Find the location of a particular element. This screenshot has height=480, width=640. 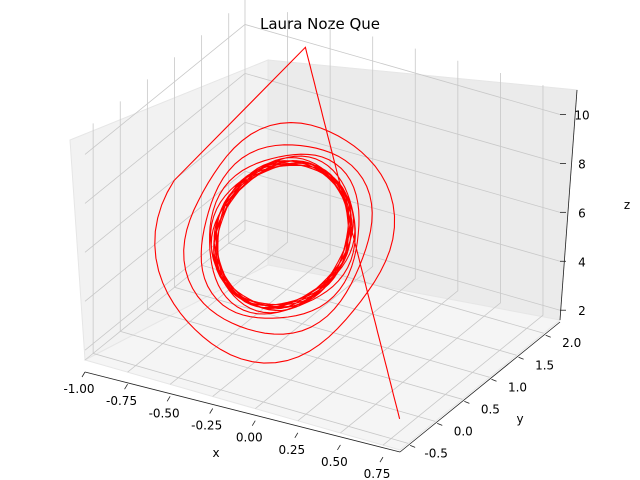

y-tick-label: 1.0 is located at coordinates (517, 387).